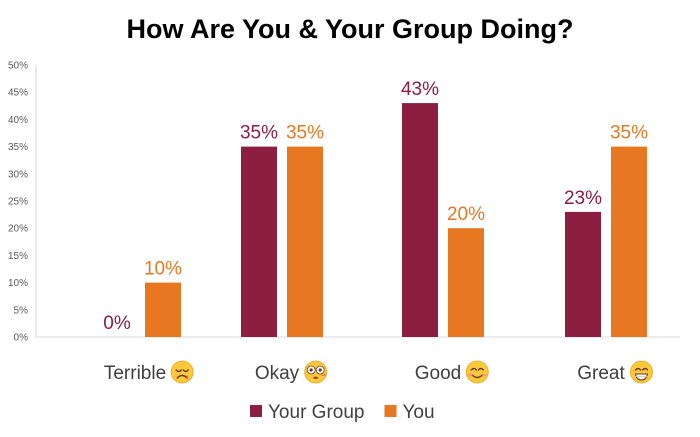  What do you see at coordinates (466, 214) in the screenshot?
I see `data-label: 20%` at bounding box center [466, 214].